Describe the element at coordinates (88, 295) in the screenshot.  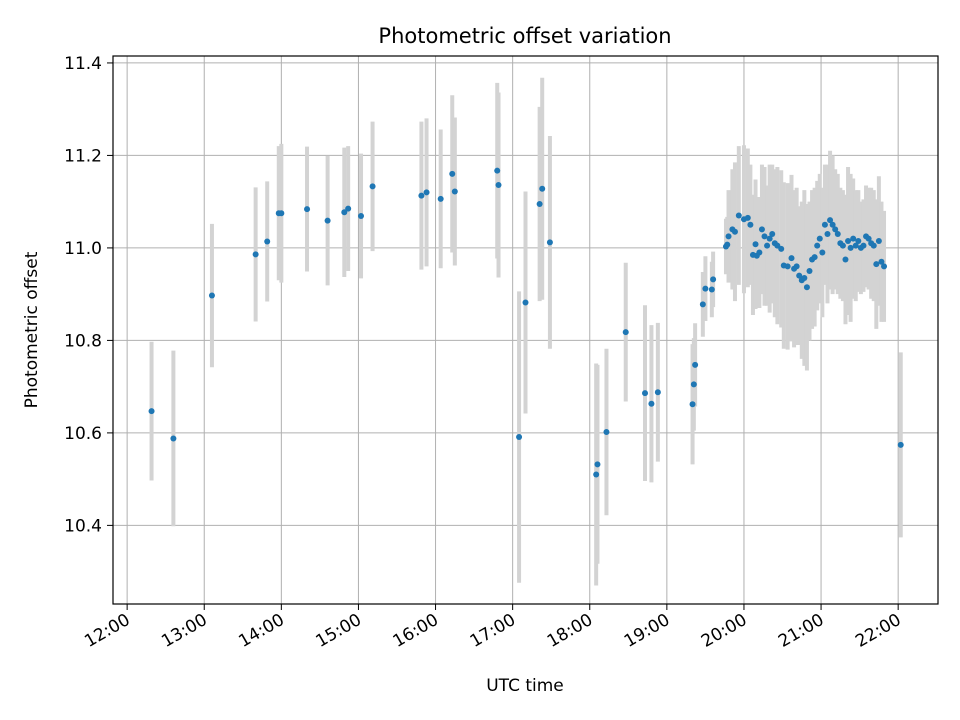
I see `y-axis: 10.4 10.6 10.8 11.0 11.2 11.4` at that location.